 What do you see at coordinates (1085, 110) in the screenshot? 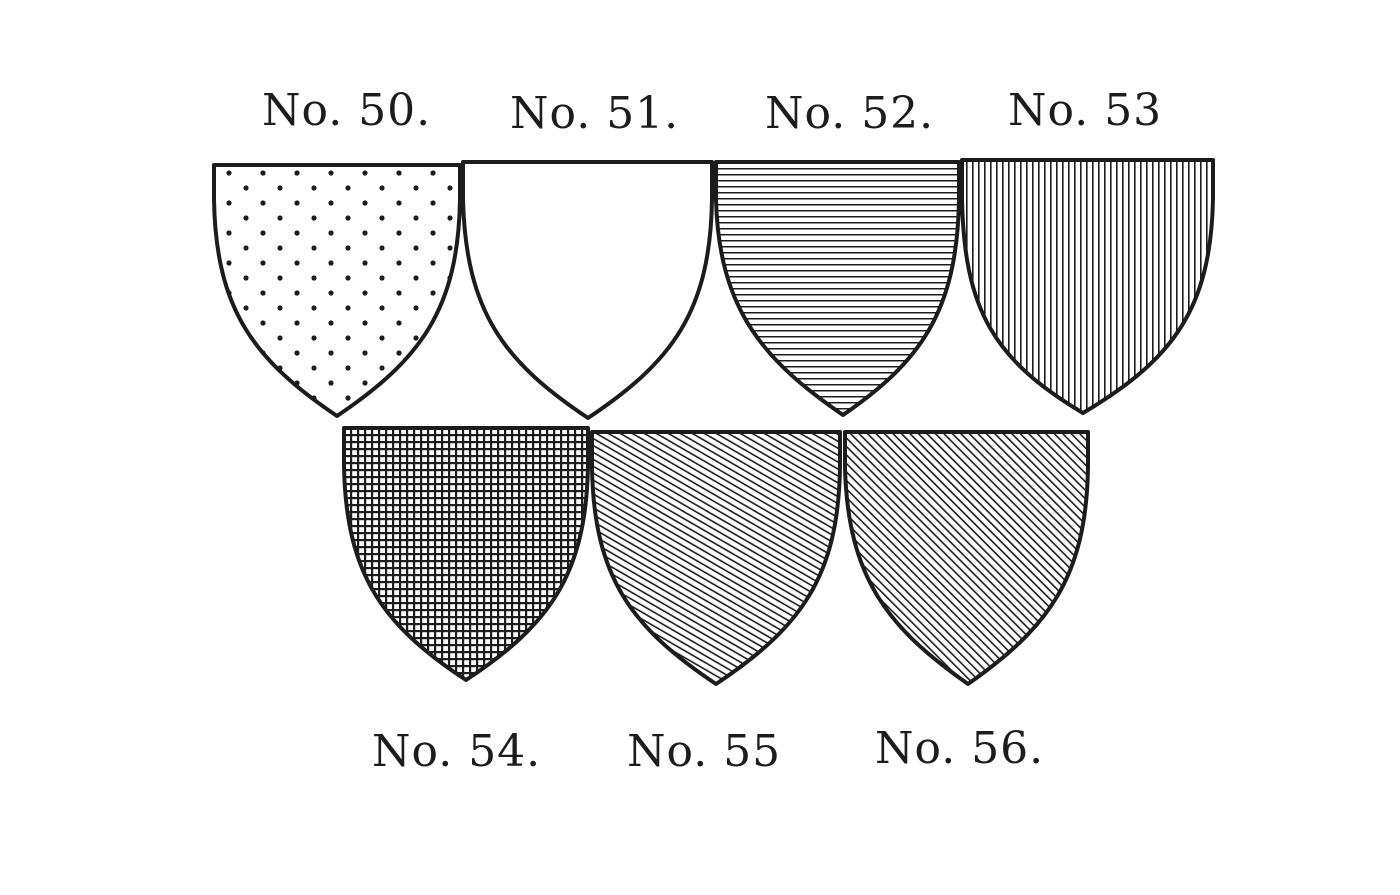
I see `shield-label-53: No. 53` at bounding box center [1085, 110].